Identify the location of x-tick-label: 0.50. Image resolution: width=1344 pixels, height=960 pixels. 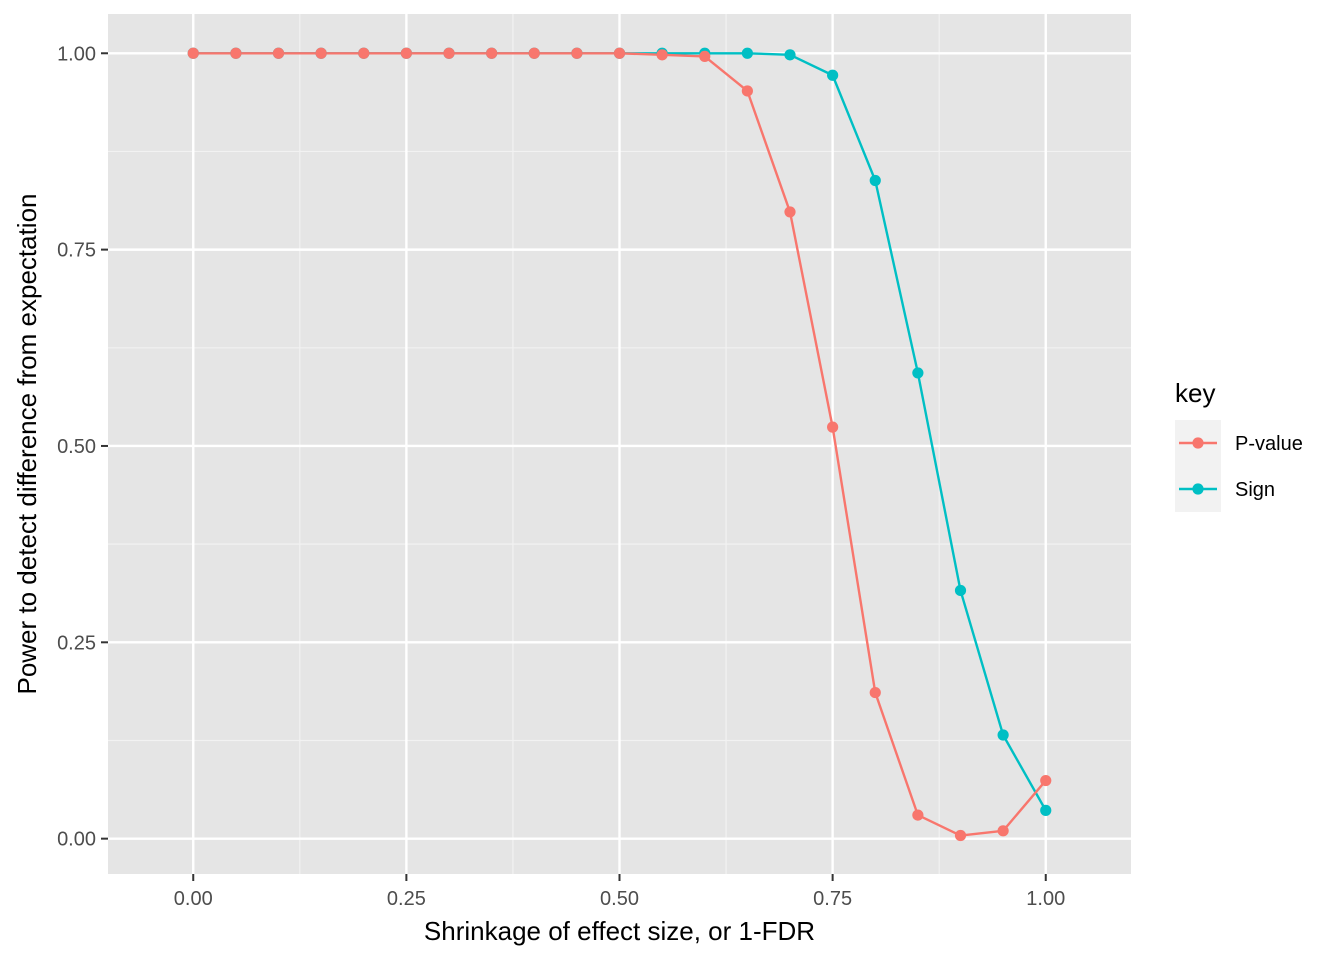
(619, 899).